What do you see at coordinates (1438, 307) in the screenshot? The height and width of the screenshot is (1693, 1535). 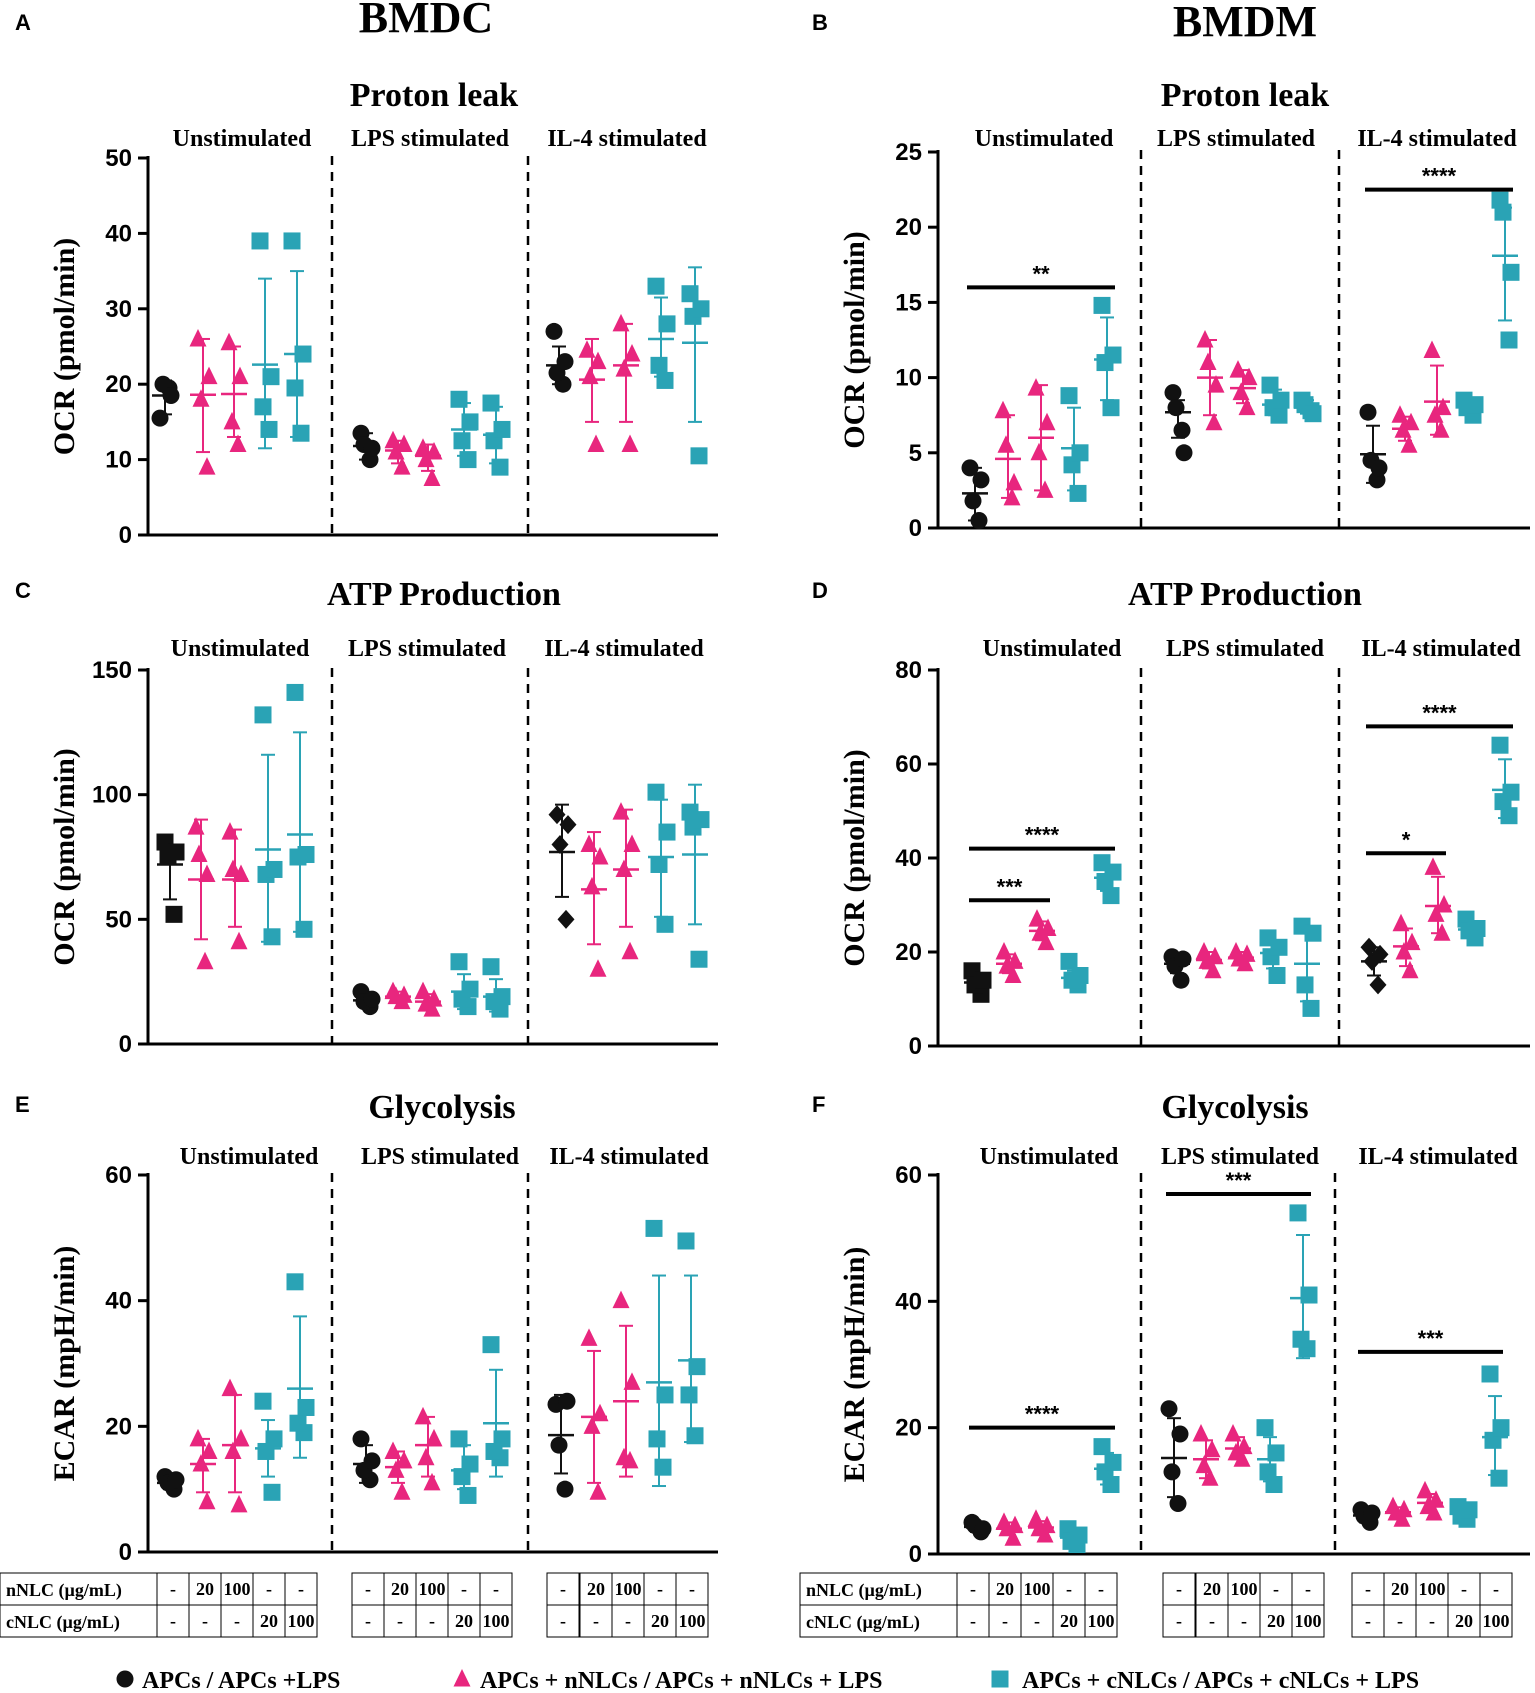 I see `group-il-4-stimulated: IL-4 stimulated` at bounding box center [1438, 307].